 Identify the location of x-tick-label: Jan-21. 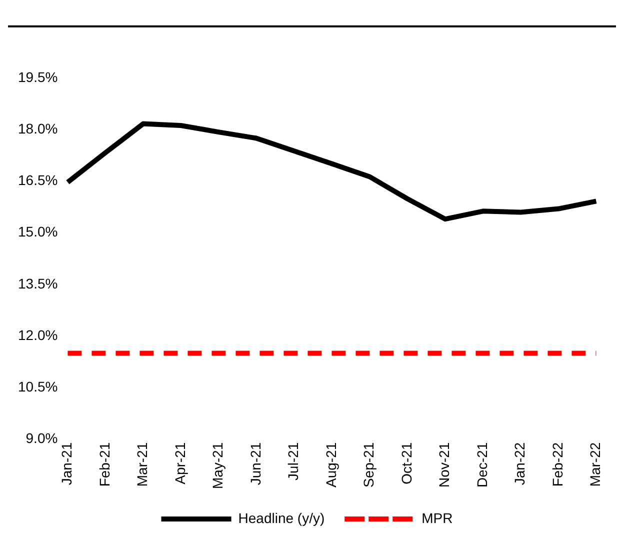
(66, 464).